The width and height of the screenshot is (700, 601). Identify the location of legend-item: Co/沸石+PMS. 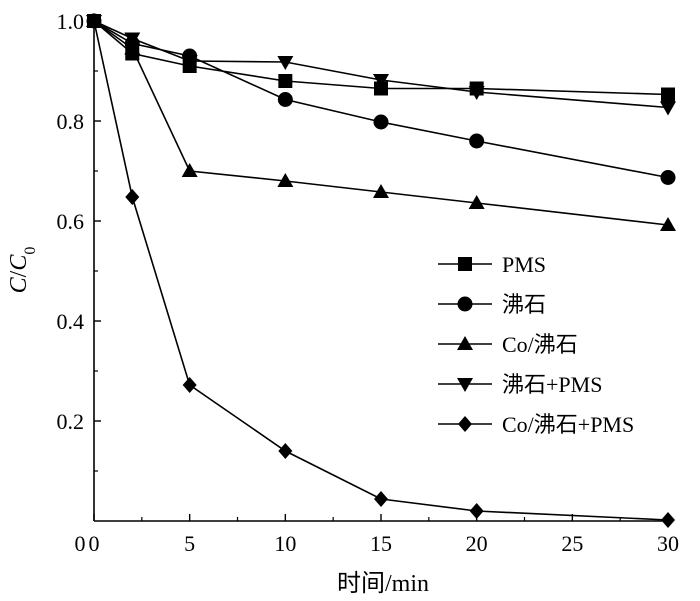
(536, 424).